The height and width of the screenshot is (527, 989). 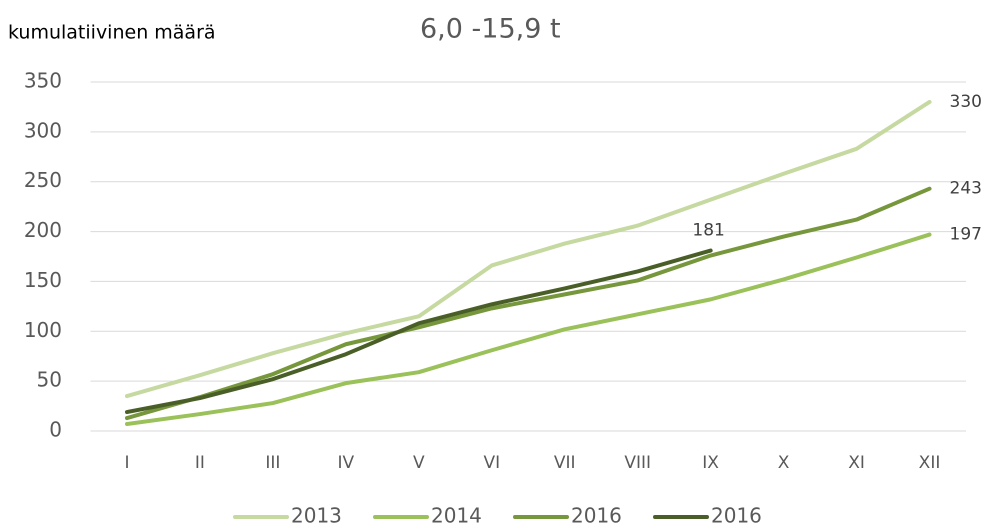 What do you see at coordinates (930, 463) in the screenshot?
I see `x-tick-label: XII` at bounding box center [930, 463].